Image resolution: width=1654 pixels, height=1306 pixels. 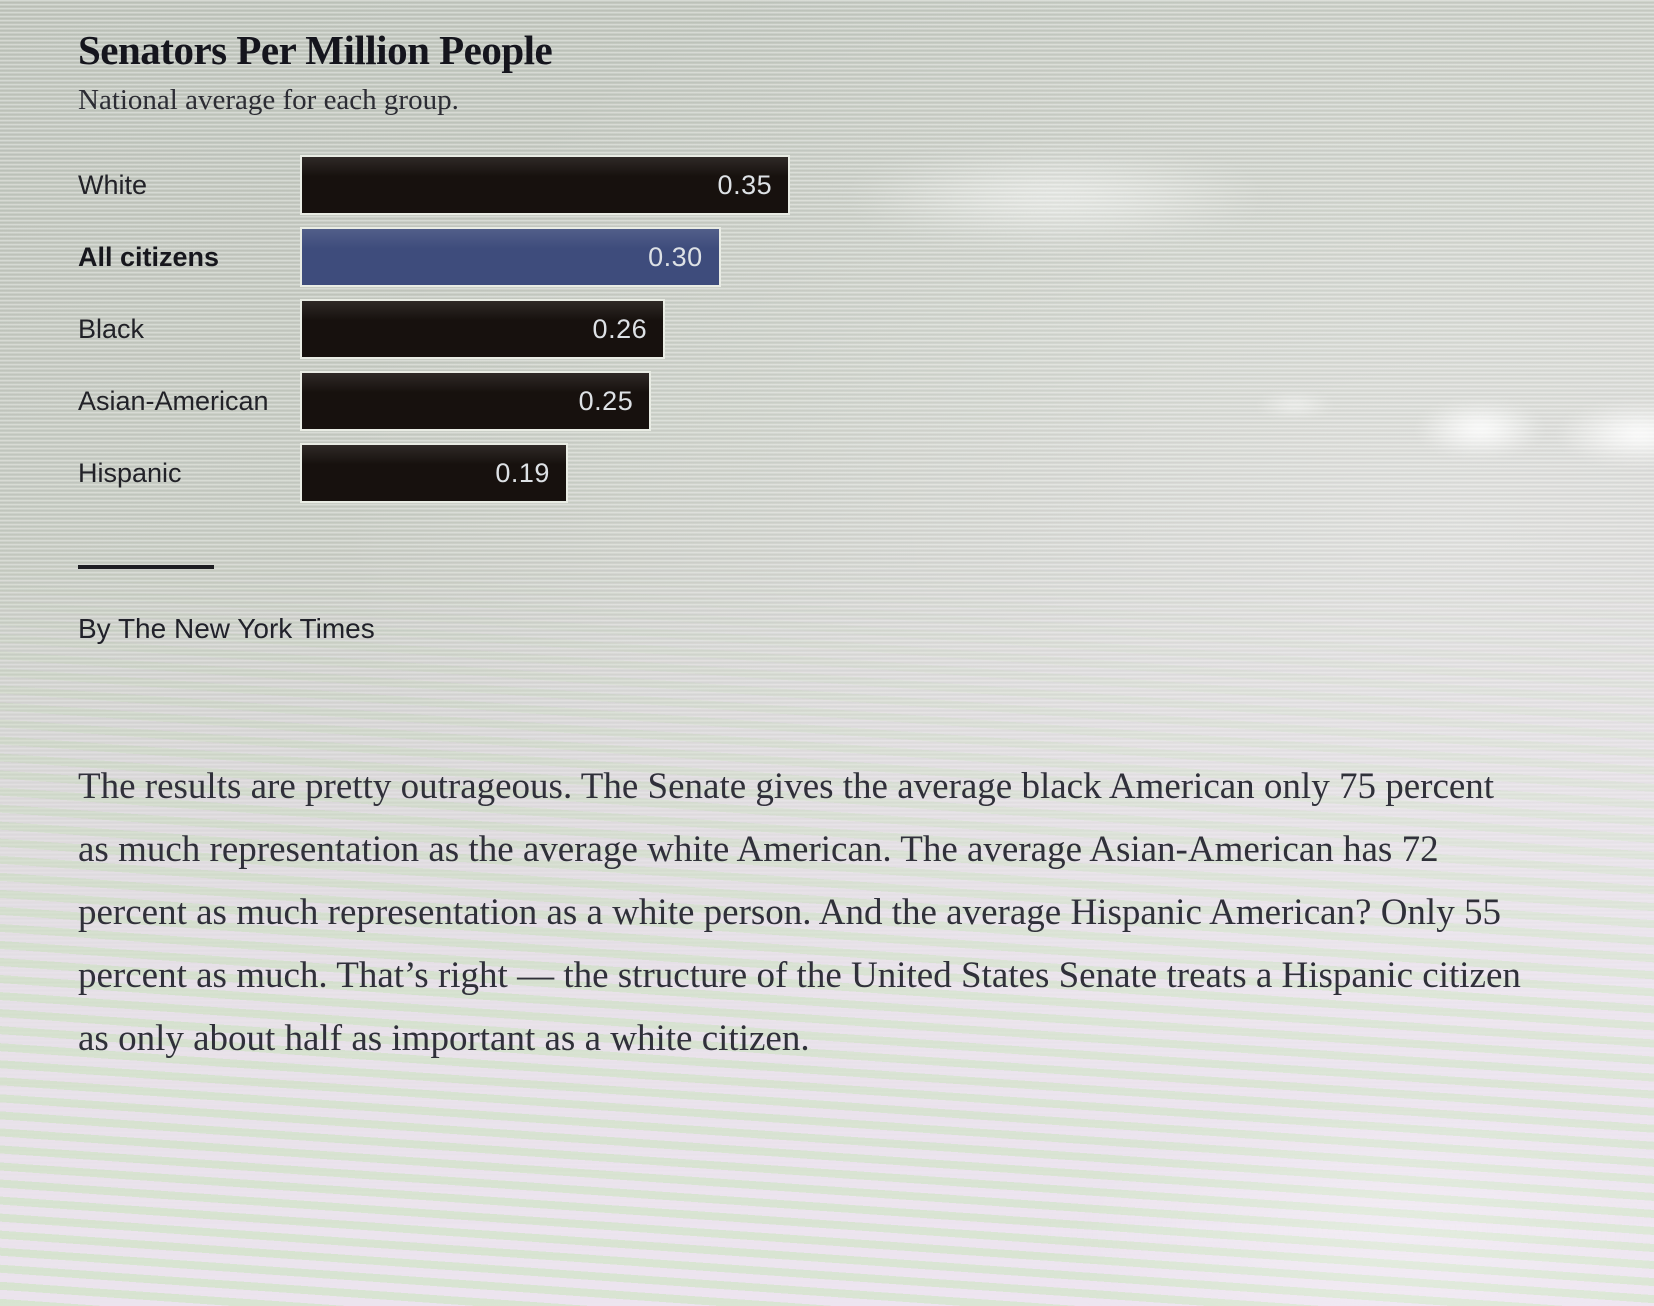 I want to click on category-label: Hispanic, so click(x=130, y=472).